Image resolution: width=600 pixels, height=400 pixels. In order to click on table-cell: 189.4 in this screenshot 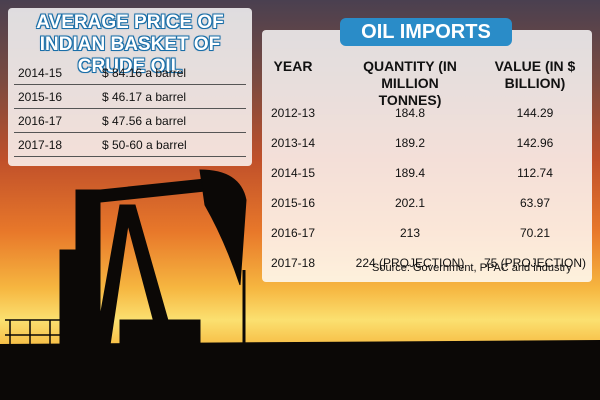, I will do `click(410, 173)`.